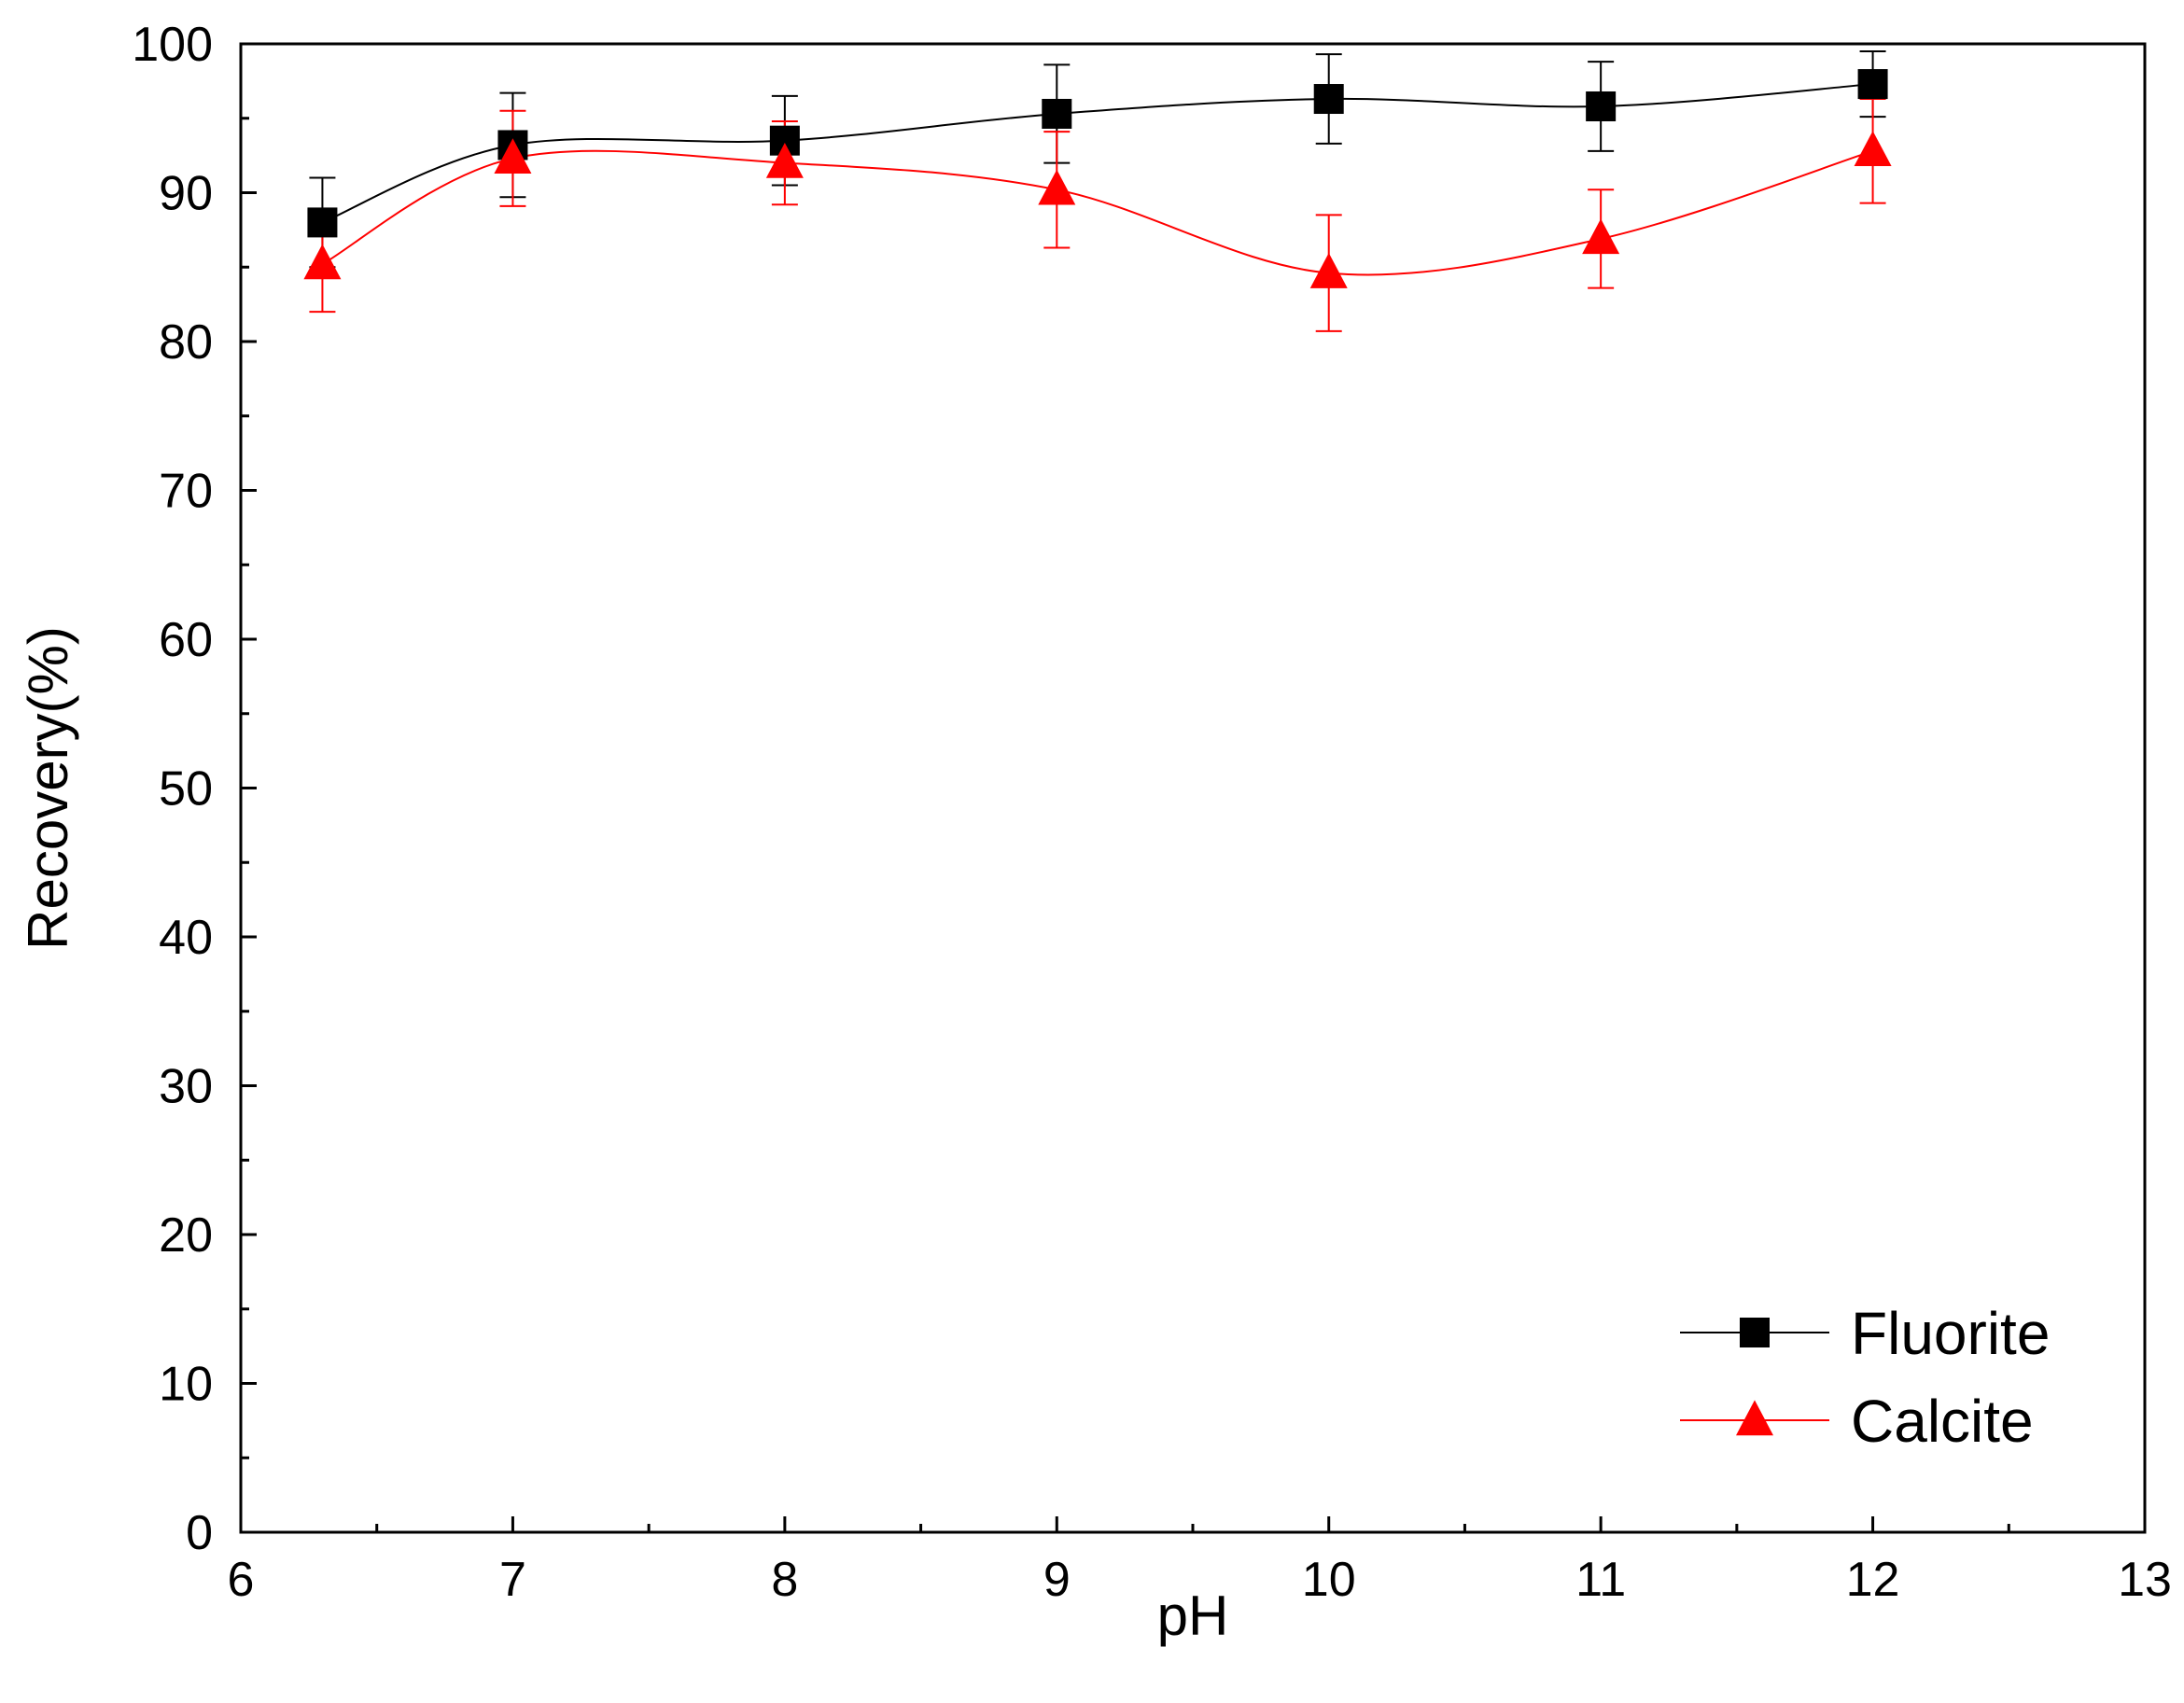  Describe the element at coordinates (186, 492) in the screenshot. I see `y-tick-label: 70` at that location.